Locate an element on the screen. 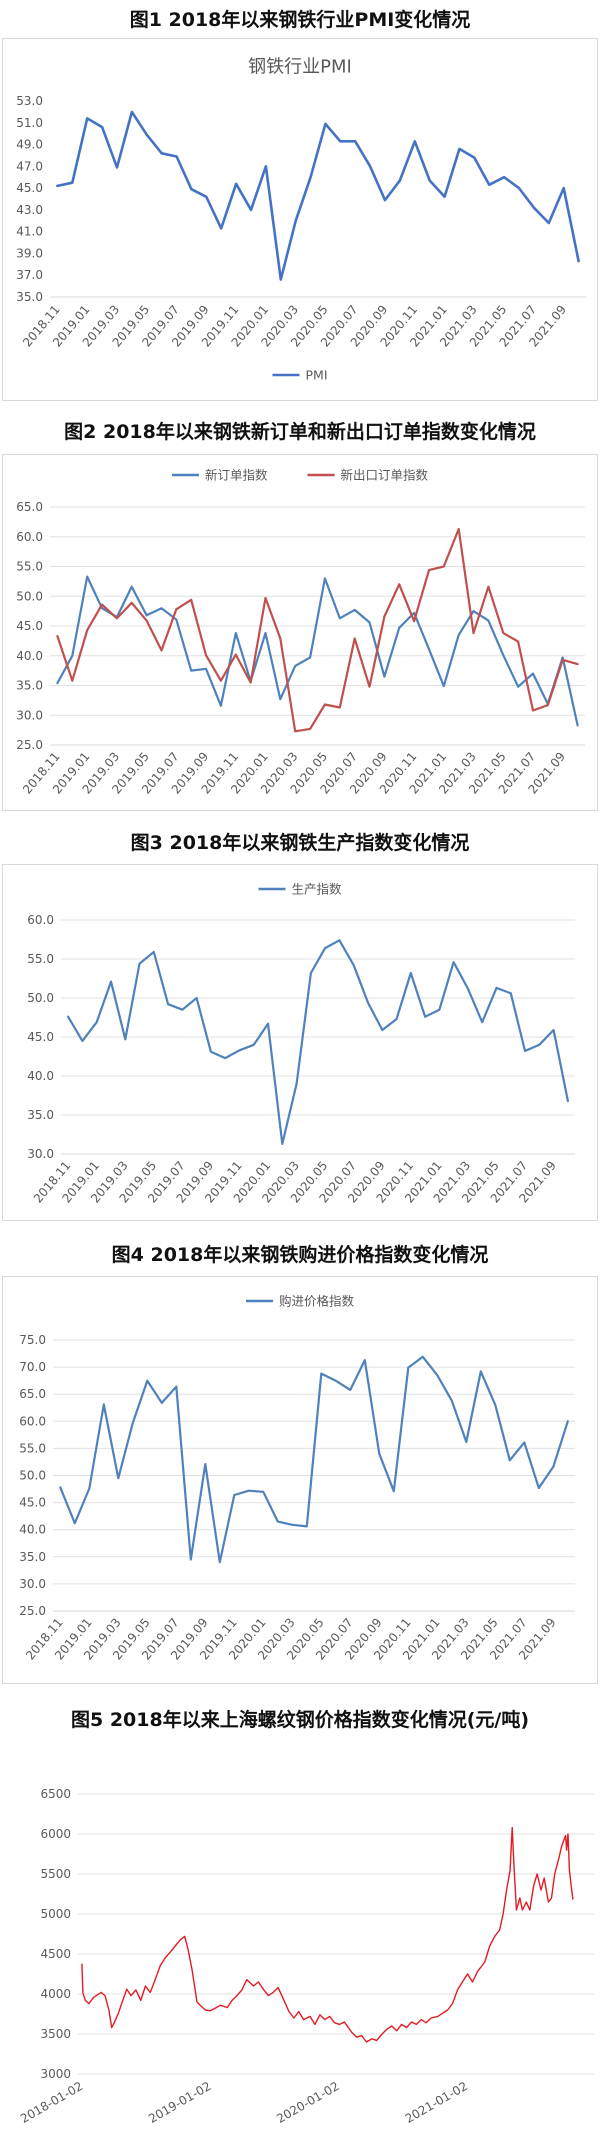 The image size is (600, 2153). y-tick-label: 35.0 is located at coordinates (32, 1557).